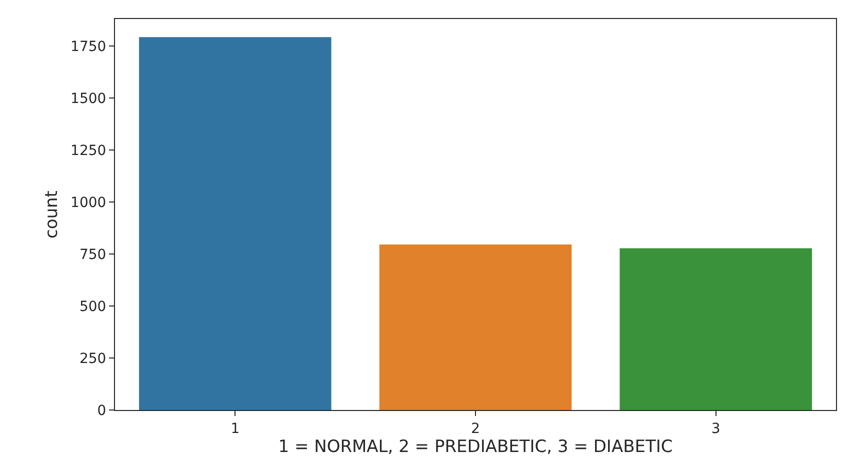 This screenshot has height=466, width=846. What do you see at coordinates (475, 428) in the screenshot?
I see `x-tick-label: 2` at bounding box center [475, 428].